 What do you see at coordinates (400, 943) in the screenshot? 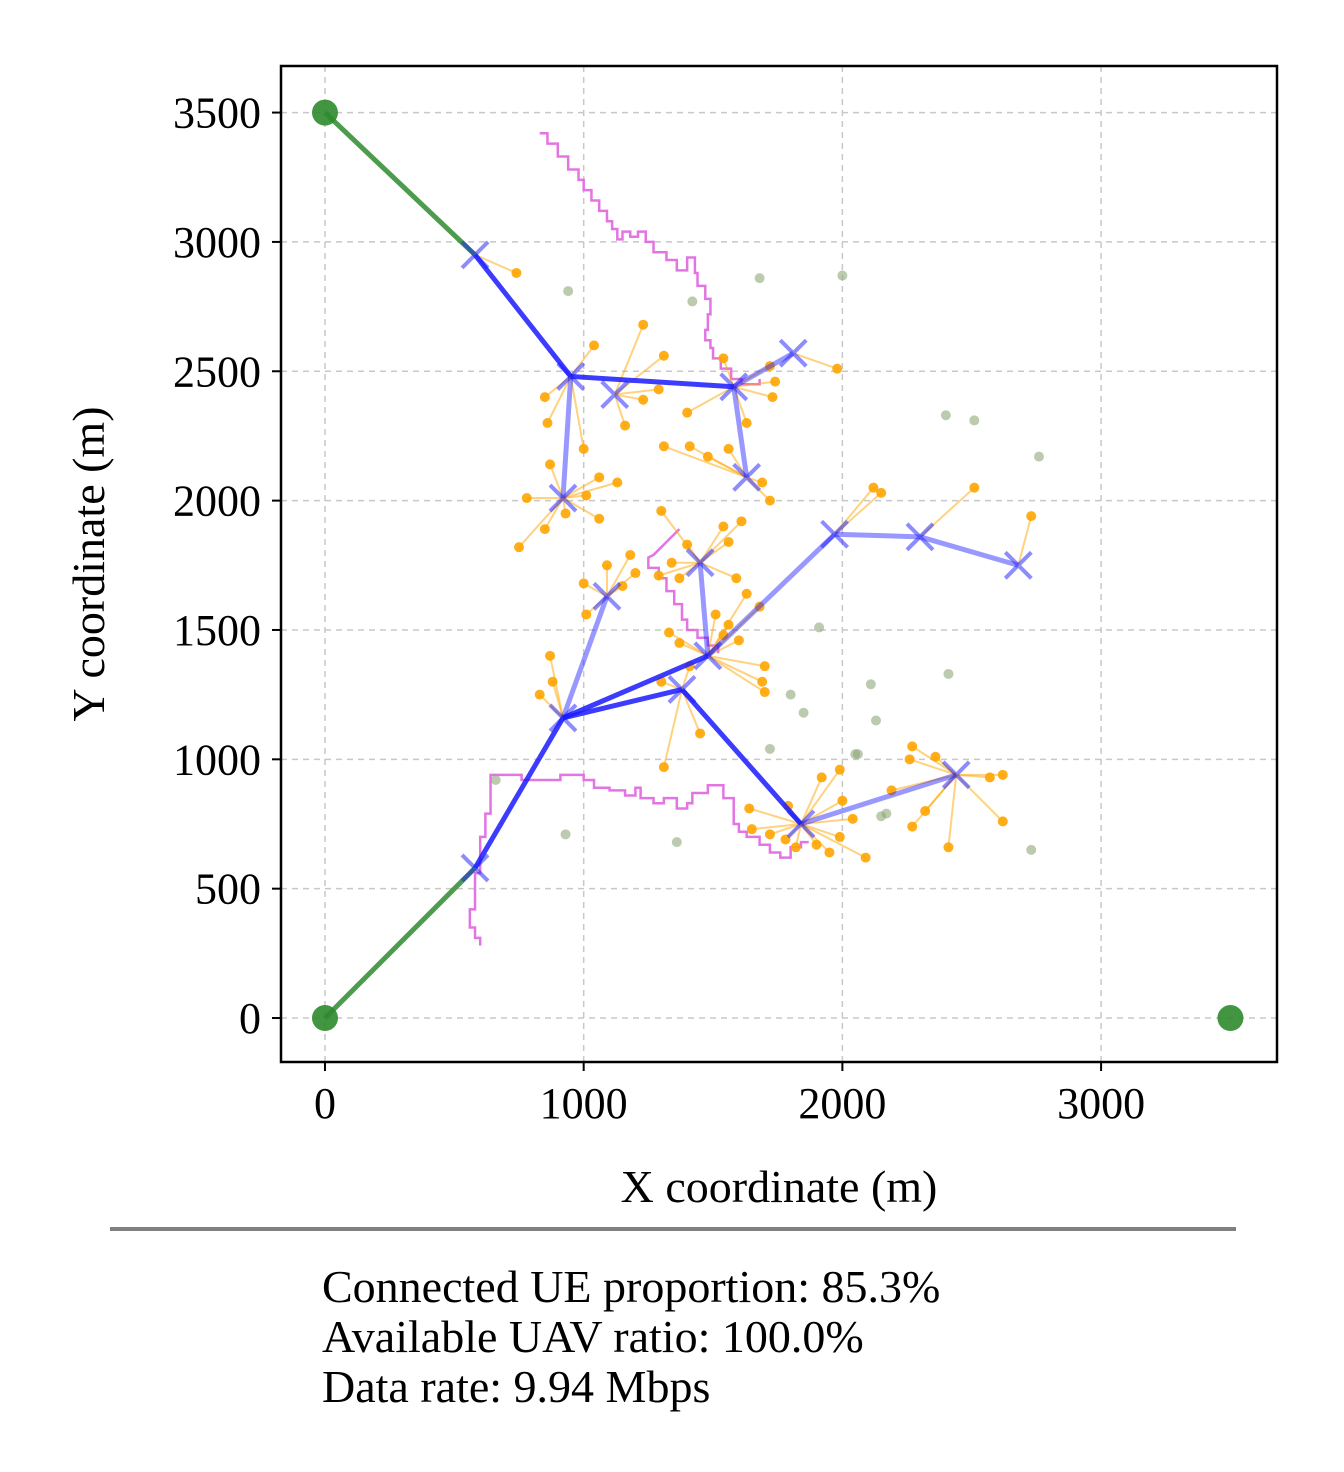
I see `backhaul-link` at bounding box center [400, 943].